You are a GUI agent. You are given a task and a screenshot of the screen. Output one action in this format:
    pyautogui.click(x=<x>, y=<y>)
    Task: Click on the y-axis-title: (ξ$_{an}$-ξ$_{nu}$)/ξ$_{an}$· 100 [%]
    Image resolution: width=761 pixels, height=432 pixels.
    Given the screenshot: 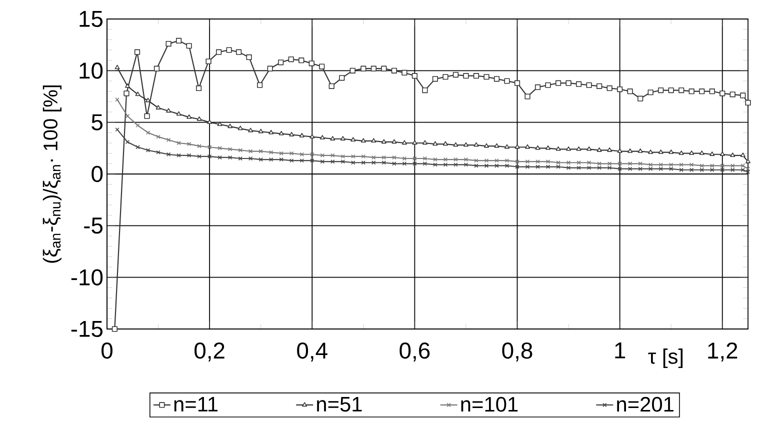 What is the action you would take?
    pyautogui.click(x=52, y=174)
    